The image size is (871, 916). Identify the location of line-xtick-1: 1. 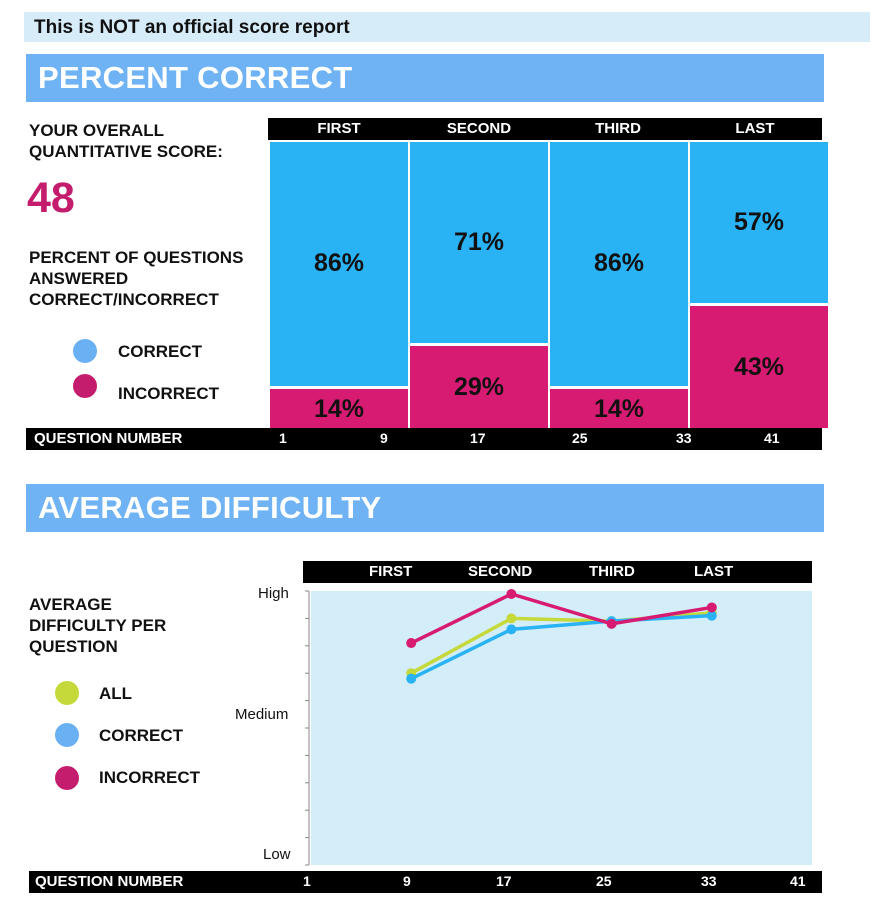
(307, 881).